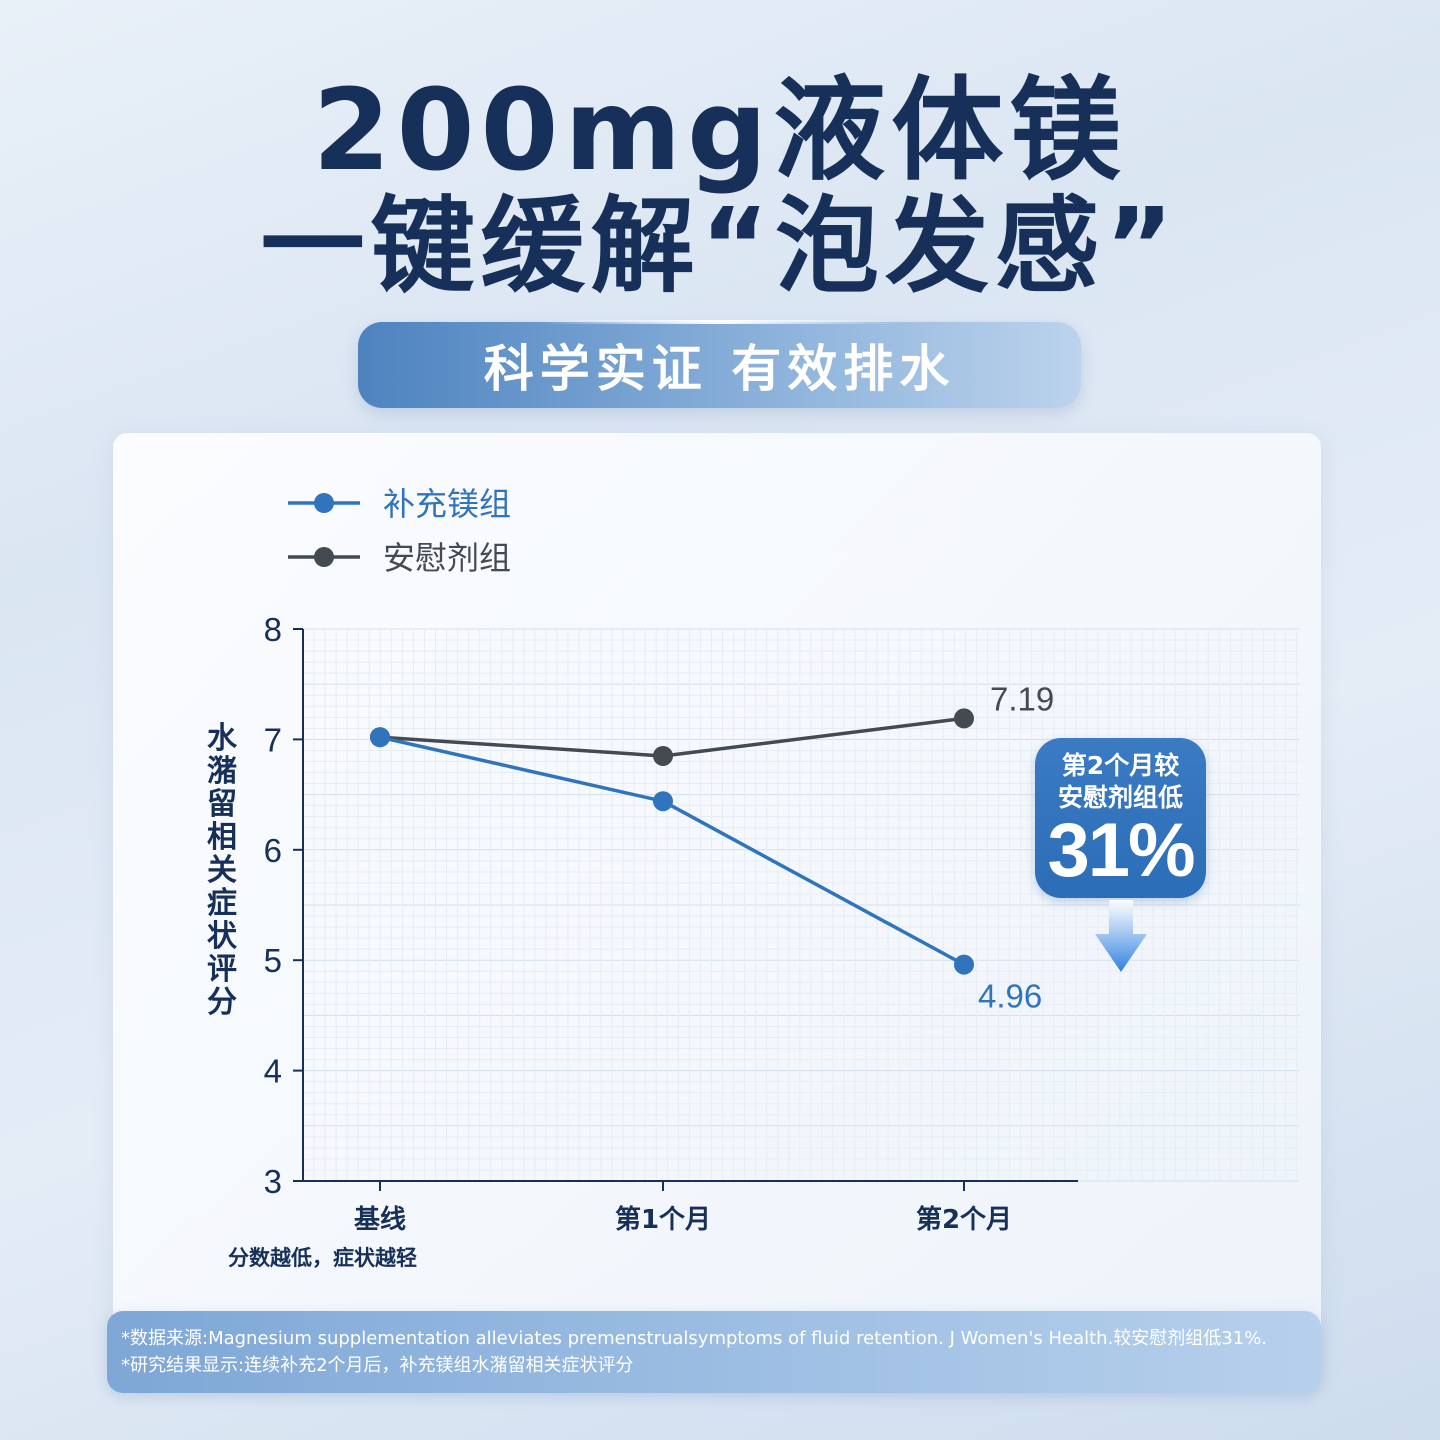  What do you see at coordinates (447, 504) in the screenshot?
I see `legend-label: 补充镁组` at bounding box center [447, 504].